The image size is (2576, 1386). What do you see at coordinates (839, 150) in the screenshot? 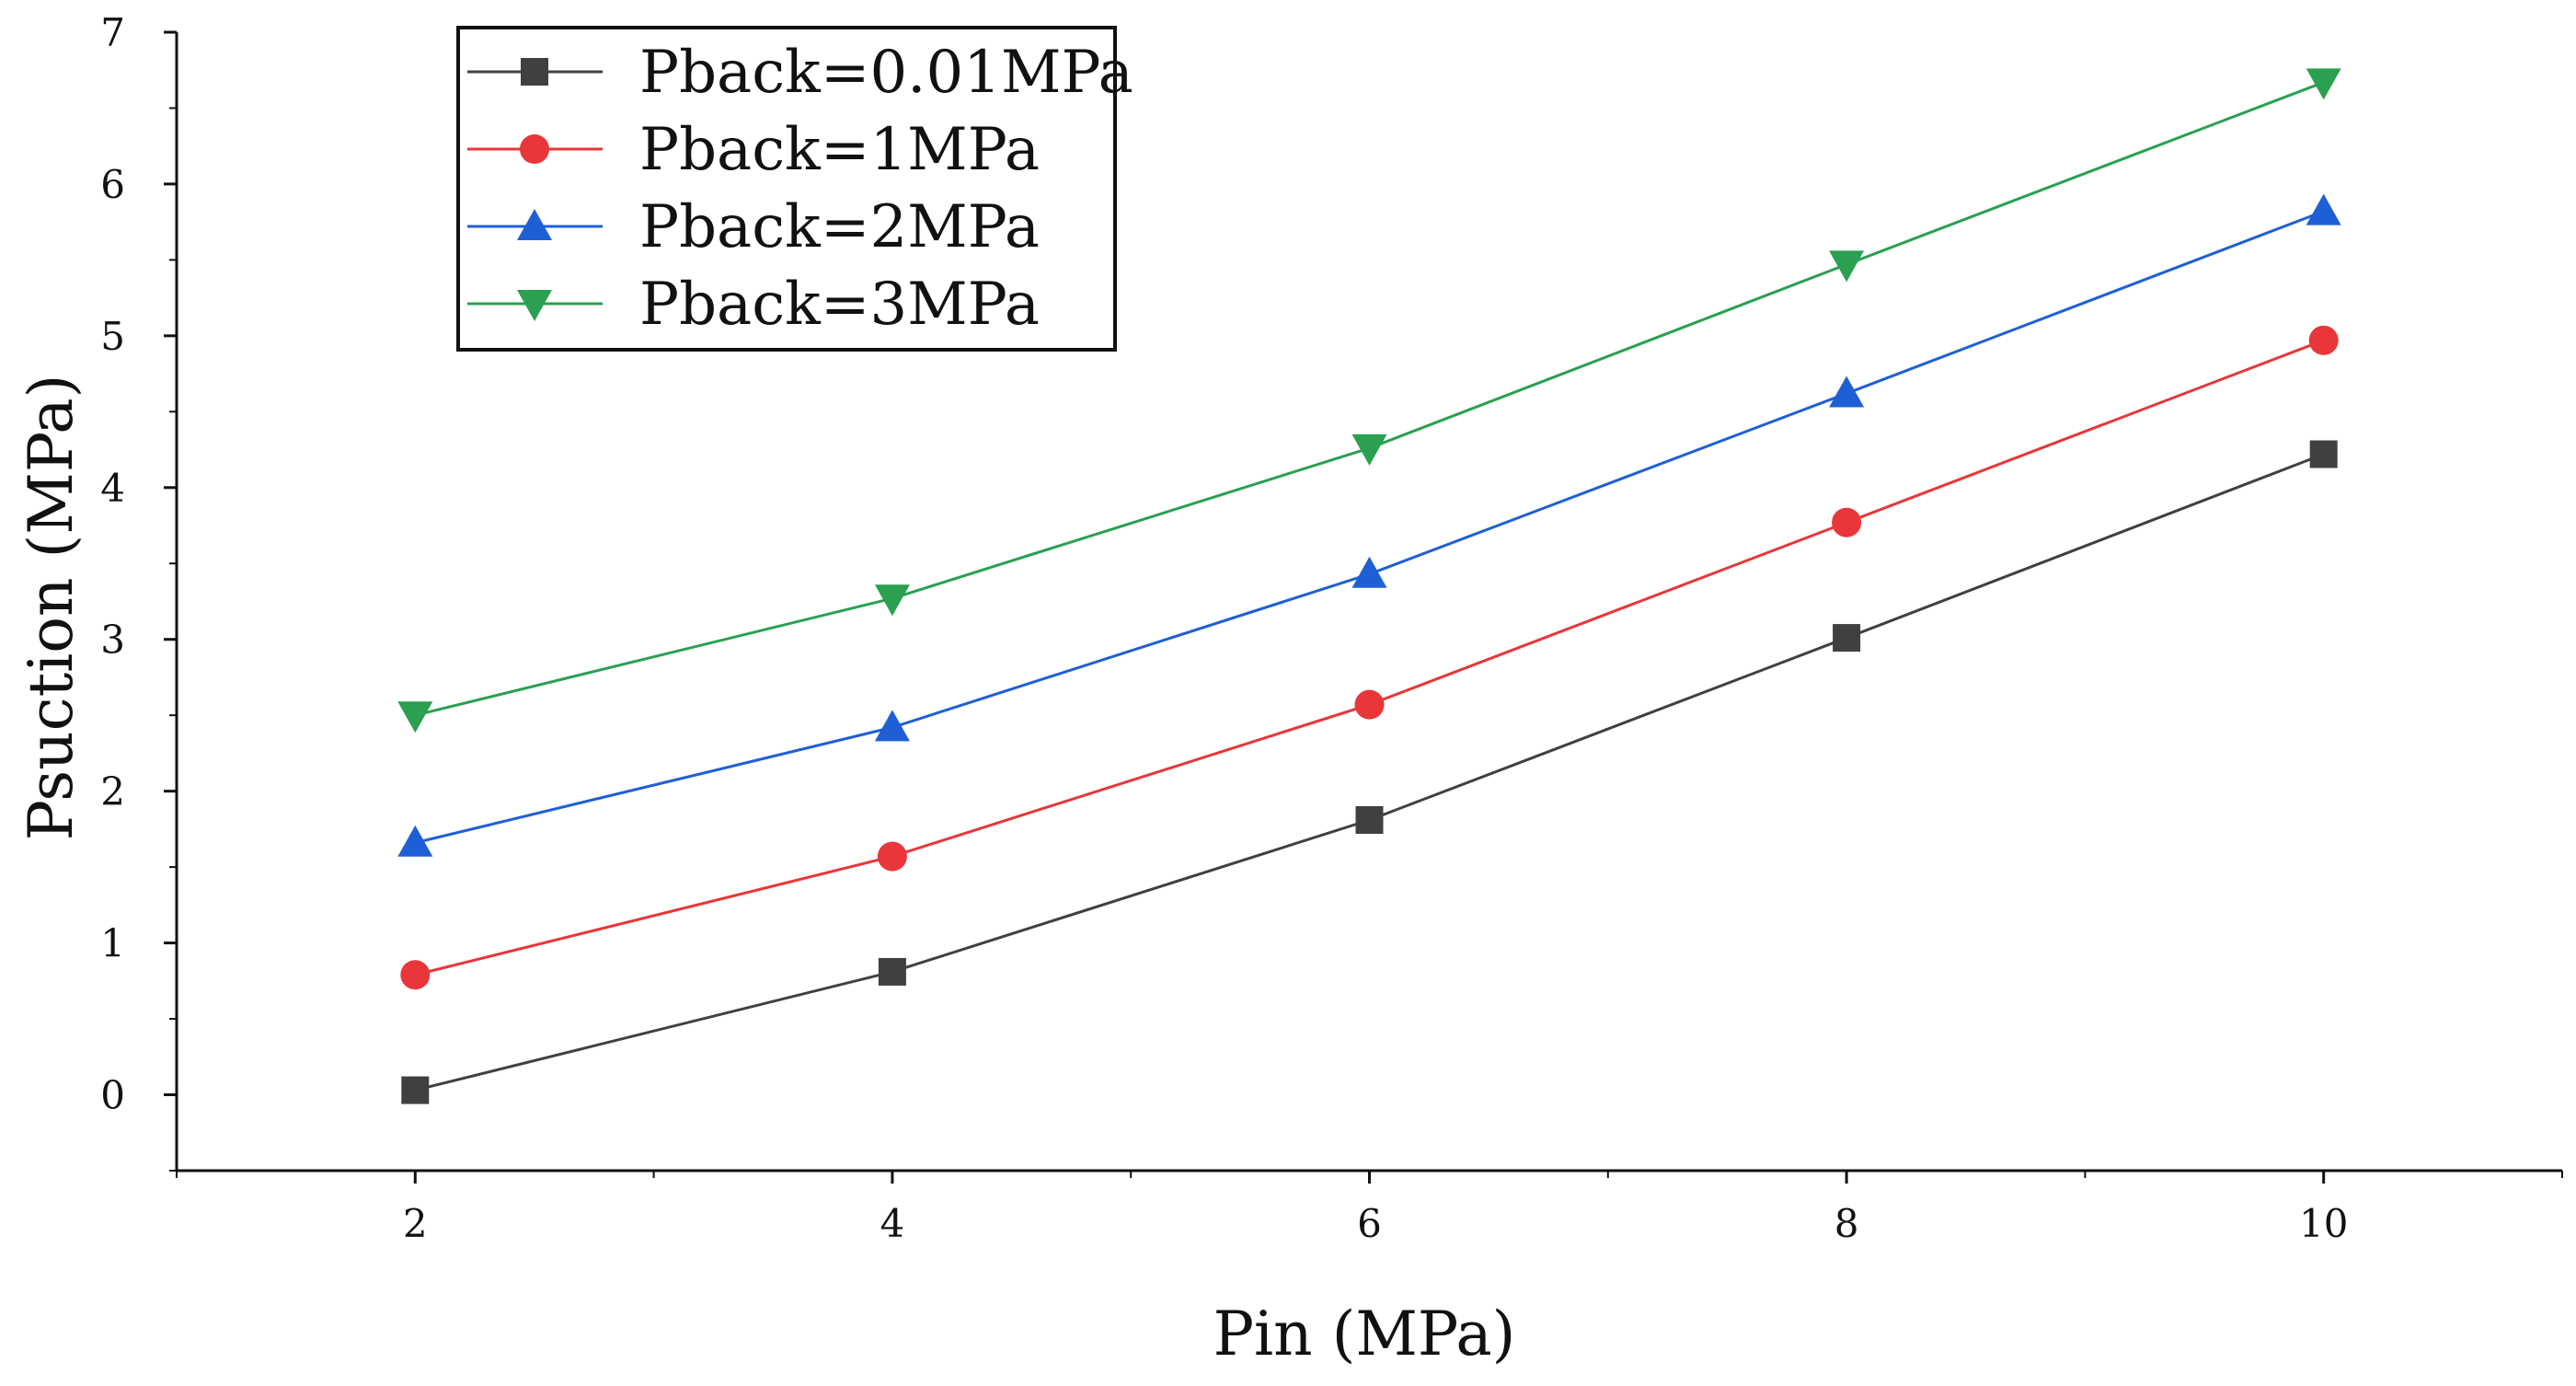
I see `legend-label: Pback=1MPa` at bounding box center [839, 150].